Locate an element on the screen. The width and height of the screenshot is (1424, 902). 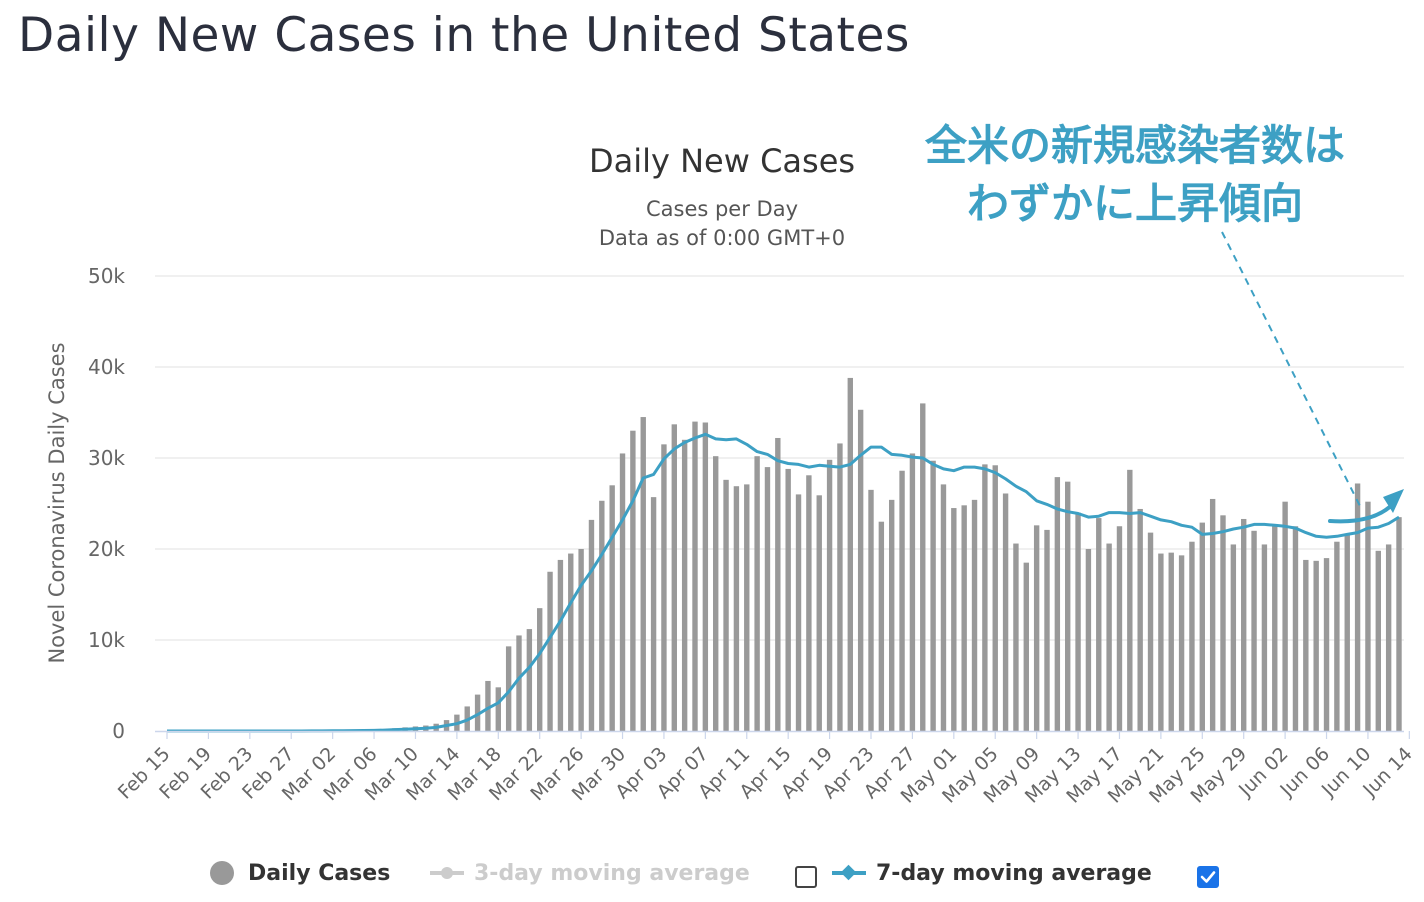
y-tick-label: 10k is located at coordinates (106, 640).